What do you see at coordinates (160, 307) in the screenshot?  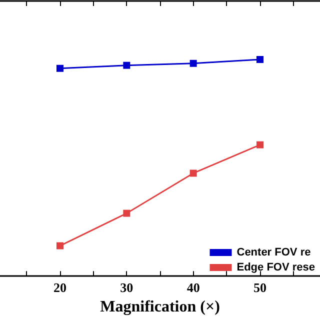 I see `x-axis-title: Magnification (×)` at bounding box center [160, 307].